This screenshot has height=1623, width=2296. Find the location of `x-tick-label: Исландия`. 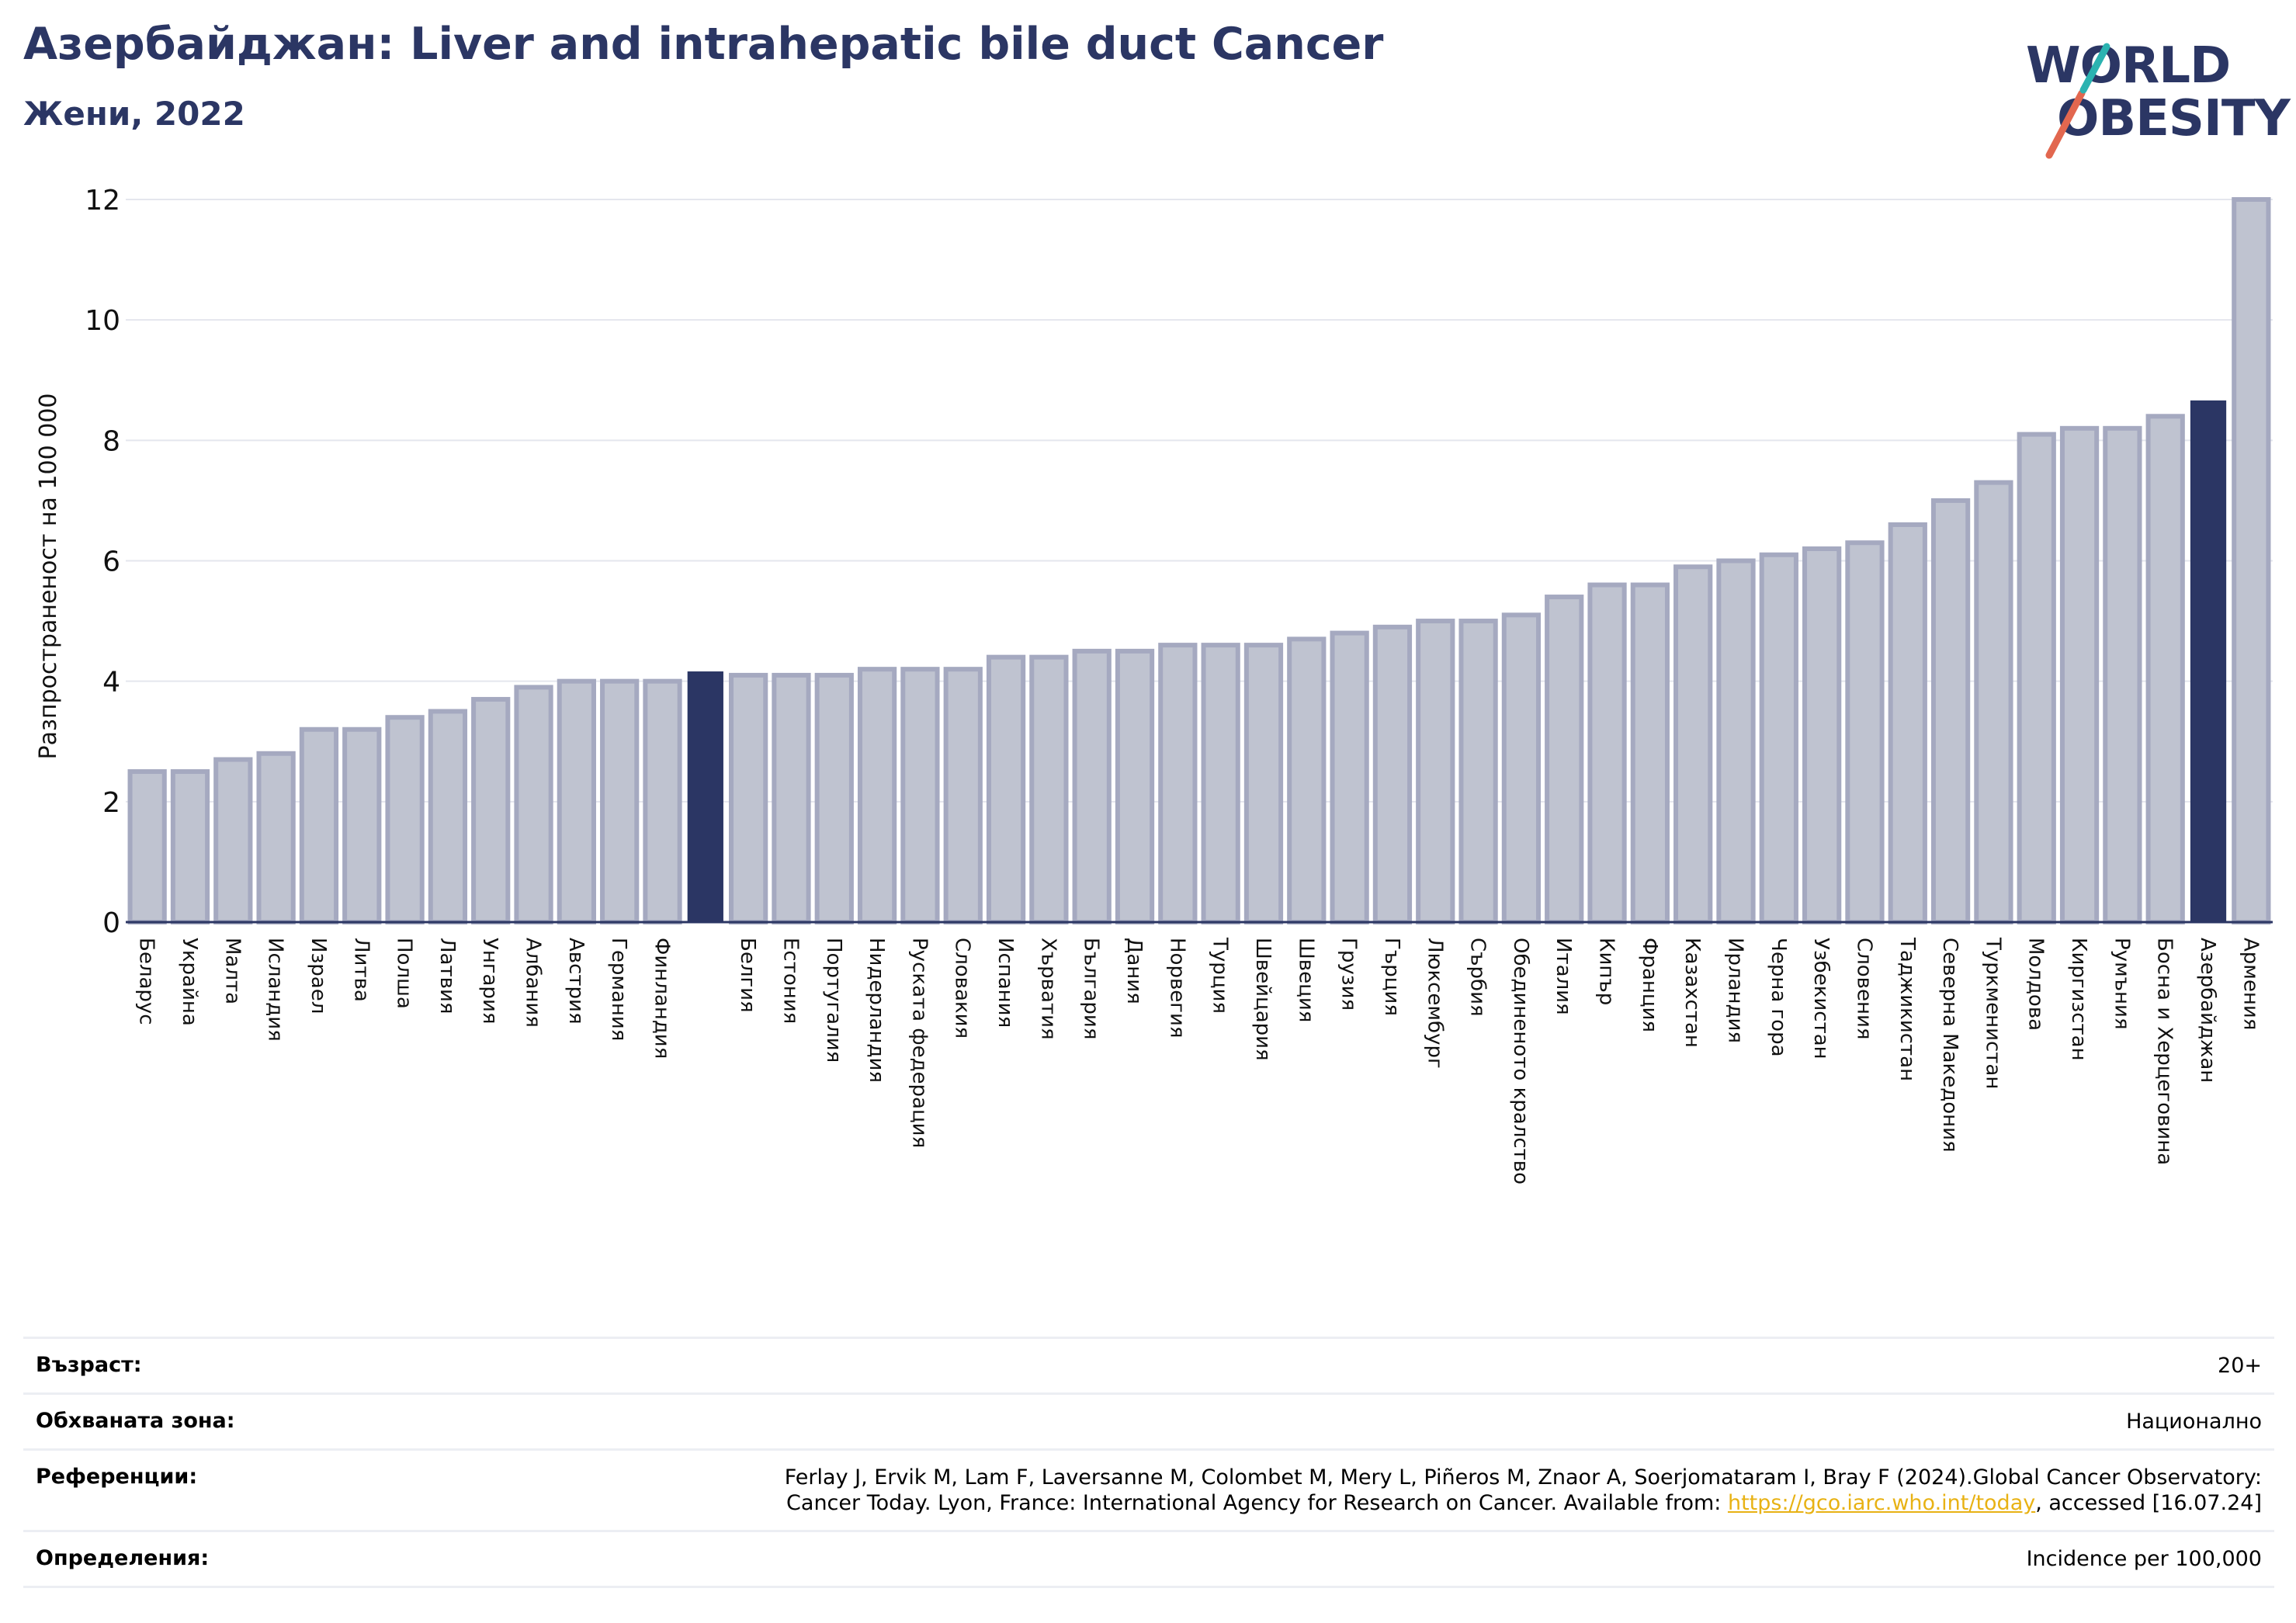

x-tick-label: Исландия is located at coordinates (275, 990).